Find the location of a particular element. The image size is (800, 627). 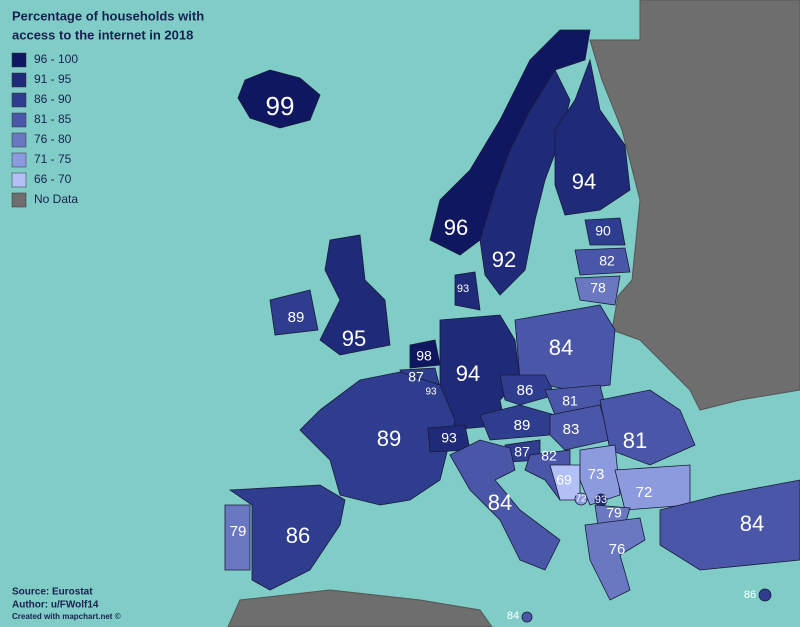

legend-label: 86 - 90 is located at coordinates (53, 99).